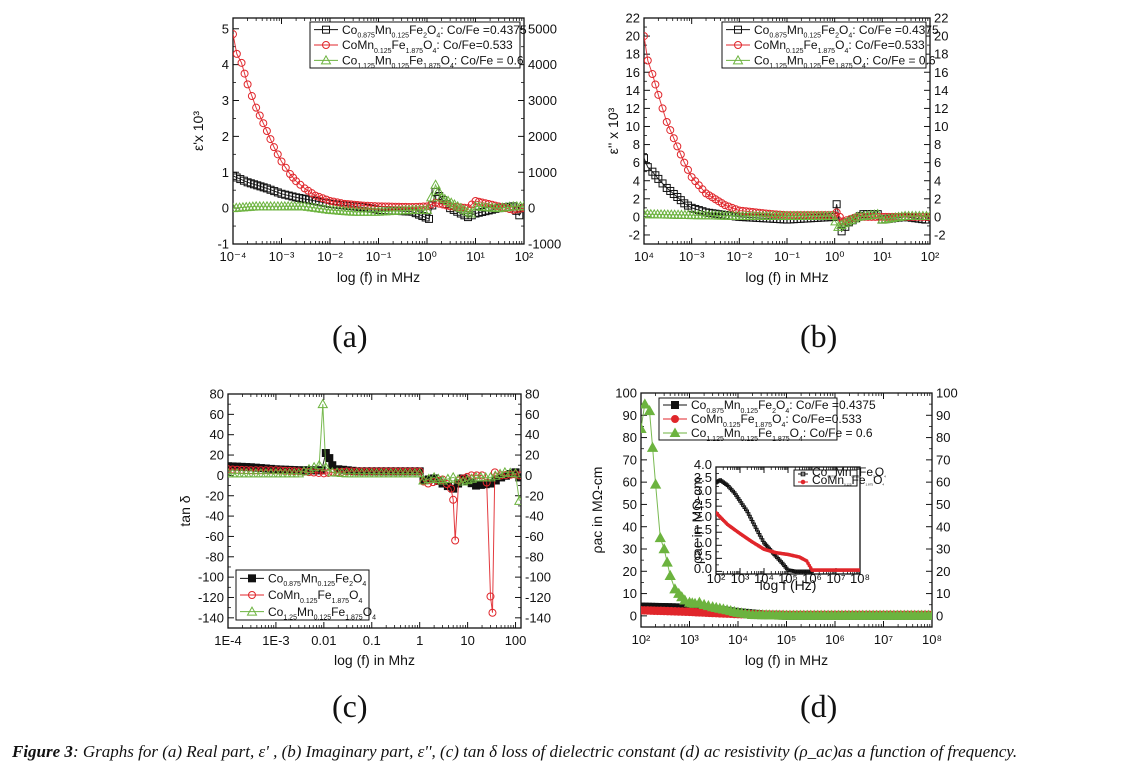 The image size is (1131, 773). What do you see at coordinates (630, 549) in the screenshot?
I see `panel-d-y-tick-label: 30` at bounding box center [630, 549].